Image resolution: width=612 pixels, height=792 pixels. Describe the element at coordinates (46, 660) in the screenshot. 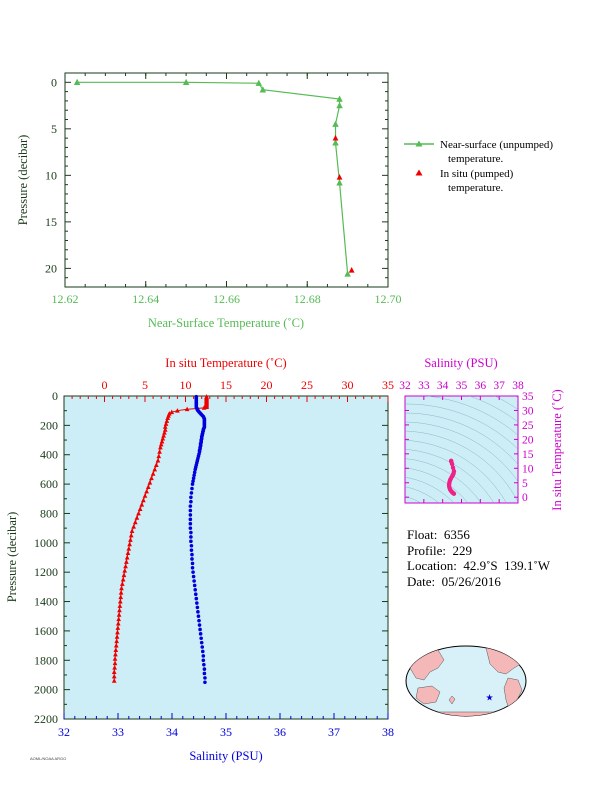

I see `y-tick-label: 1800` at that location.